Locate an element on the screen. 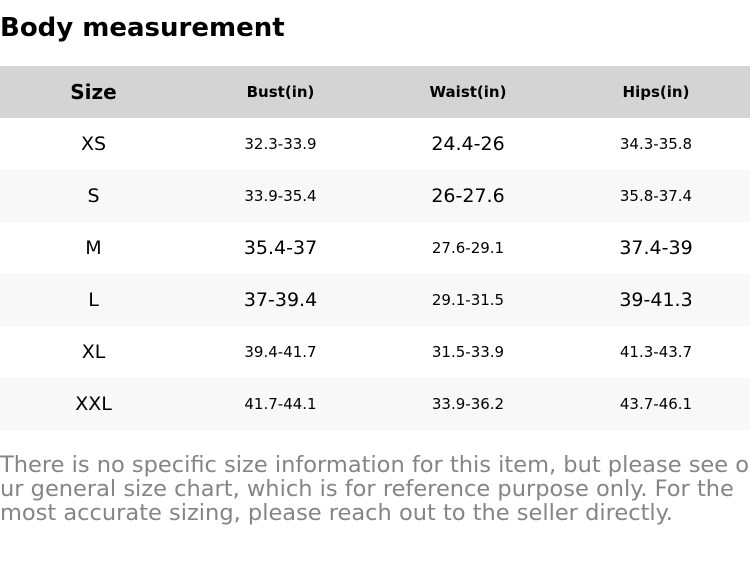 The width and height of the screenshot is (750, 574). header-waist: Waist(in) is located at coordinates (468, 92).